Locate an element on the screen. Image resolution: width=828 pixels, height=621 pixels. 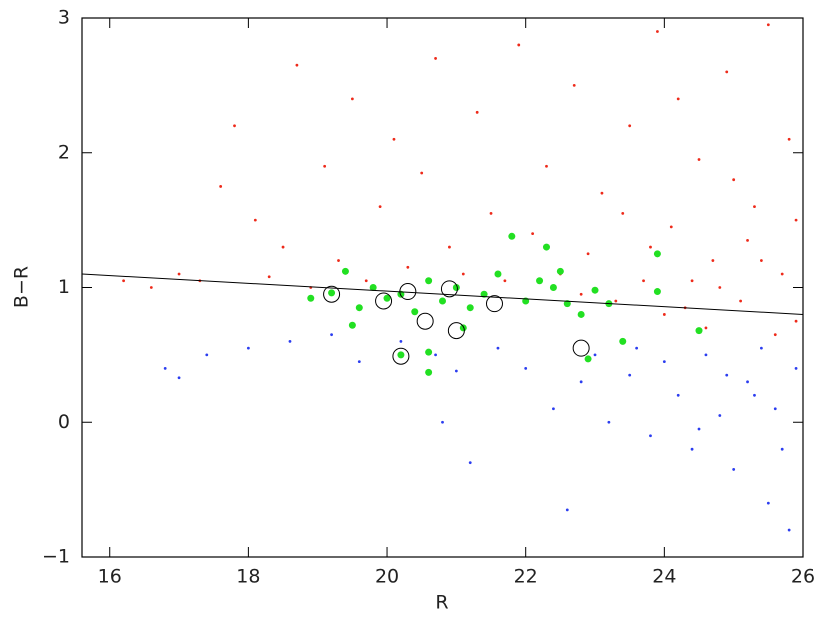
fit-line is located at coordinates (442, 294).